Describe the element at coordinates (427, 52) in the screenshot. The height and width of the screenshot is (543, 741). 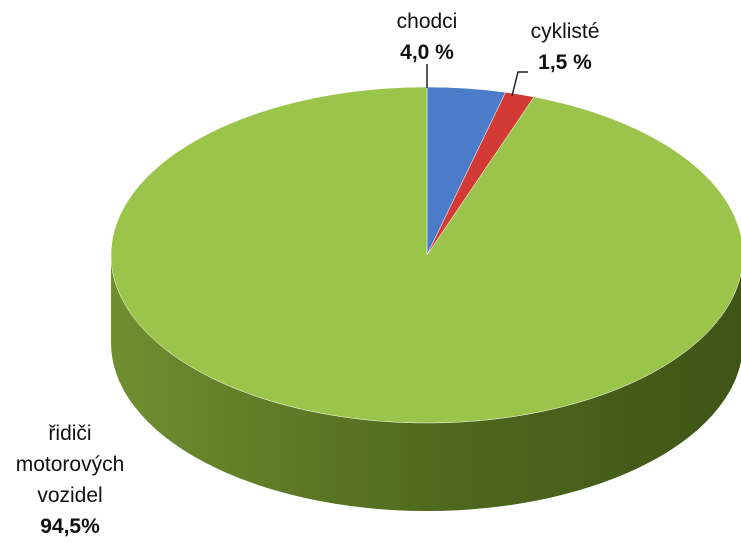
I see `value-label: 4,0 %` at that location.